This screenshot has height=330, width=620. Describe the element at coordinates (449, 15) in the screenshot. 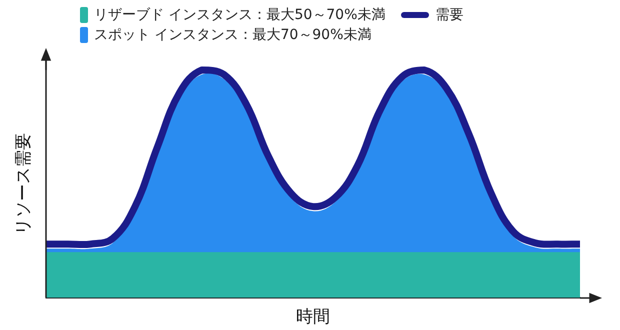

I see `legend-label: 需要` at that location.